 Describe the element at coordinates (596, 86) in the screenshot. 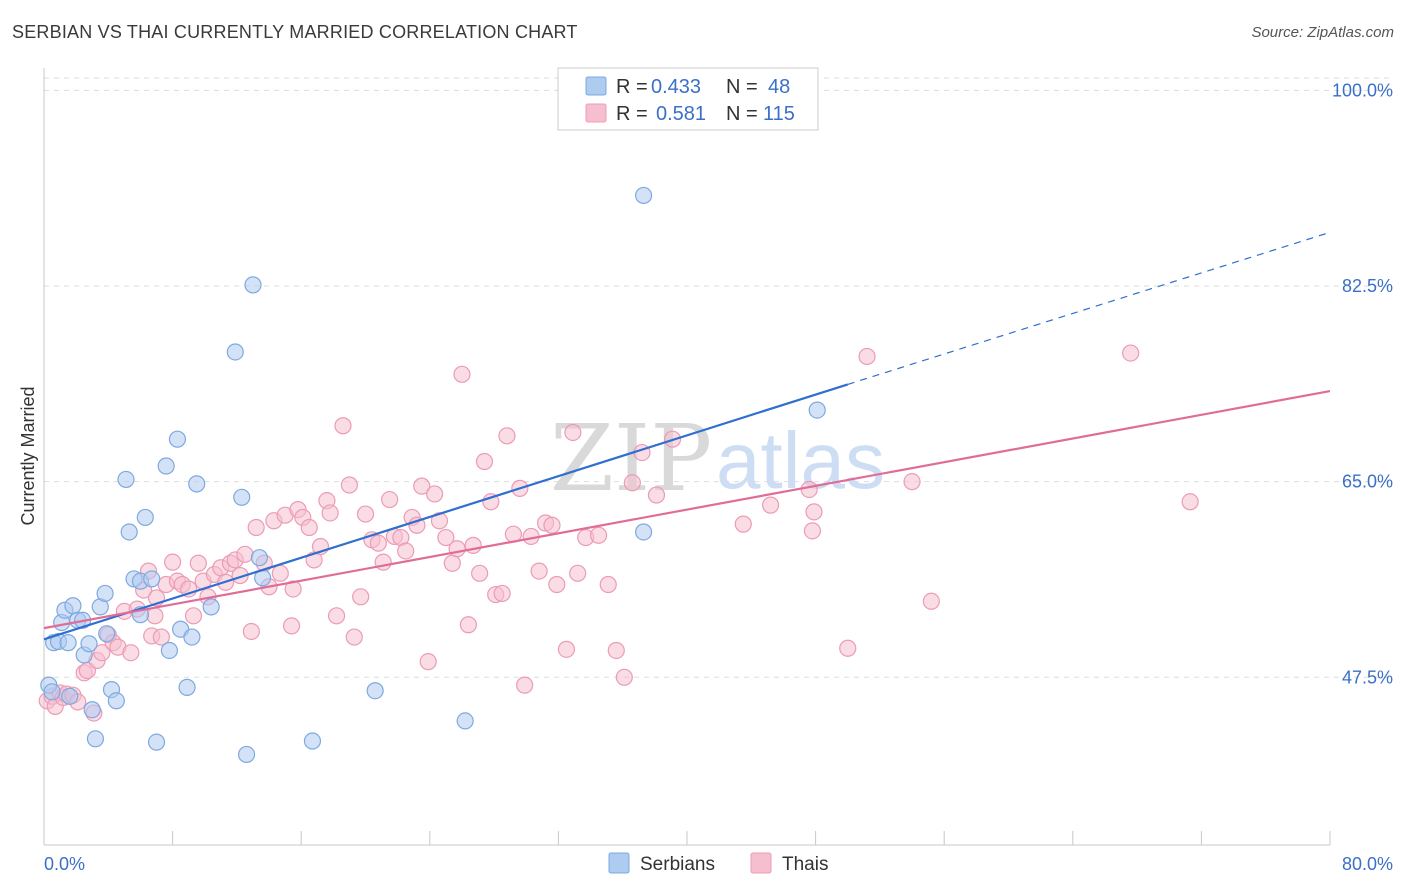

I see `legend-swatch-serbians` at that location.